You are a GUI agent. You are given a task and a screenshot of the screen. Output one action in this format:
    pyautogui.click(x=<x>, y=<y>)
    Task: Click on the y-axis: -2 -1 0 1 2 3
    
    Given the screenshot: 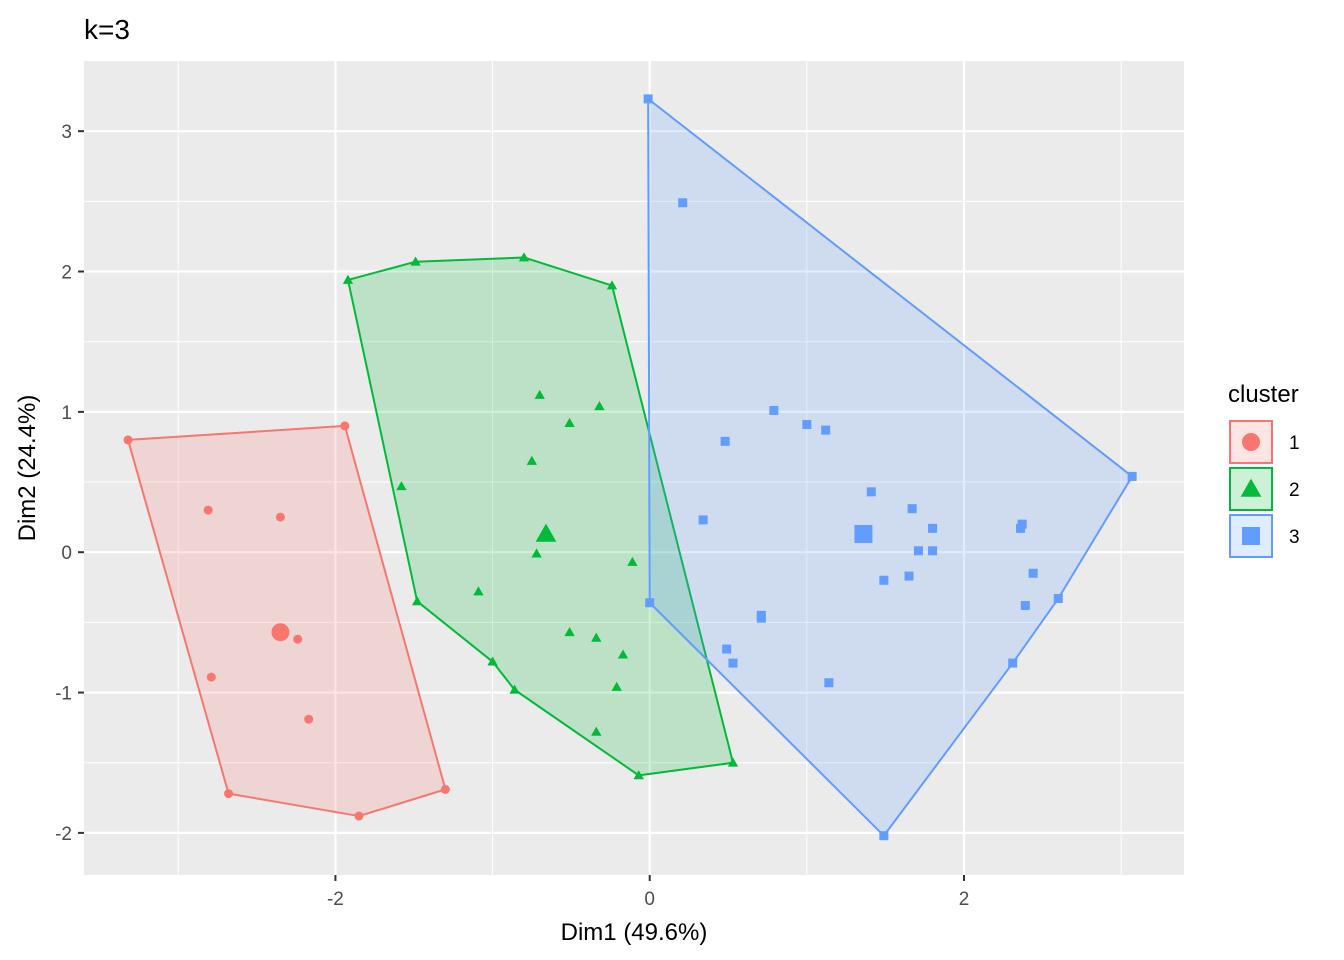 What is the action you would take?
    pyautogui.click(x=69, y=483)
    